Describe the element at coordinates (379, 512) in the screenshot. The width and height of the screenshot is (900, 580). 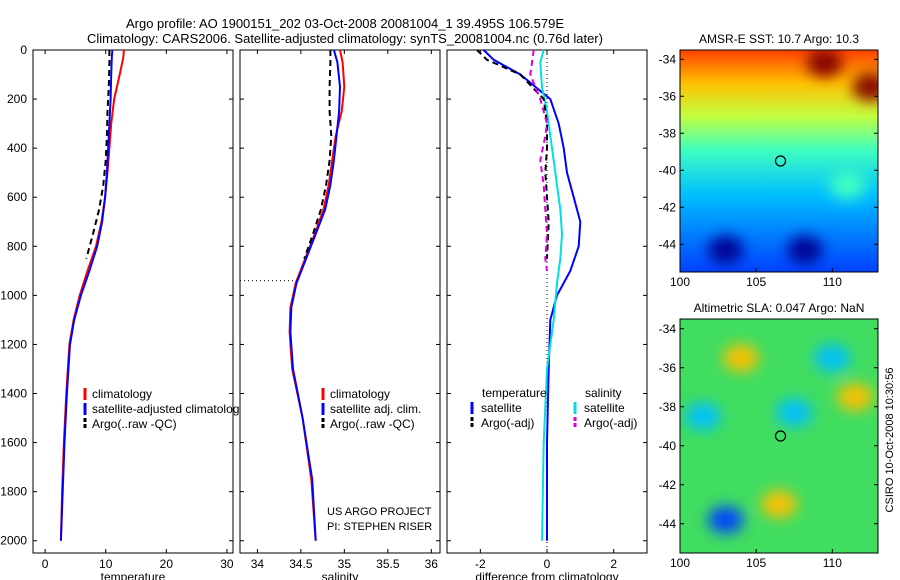
I see `project-label: US ARGO PROJECT` at that location.